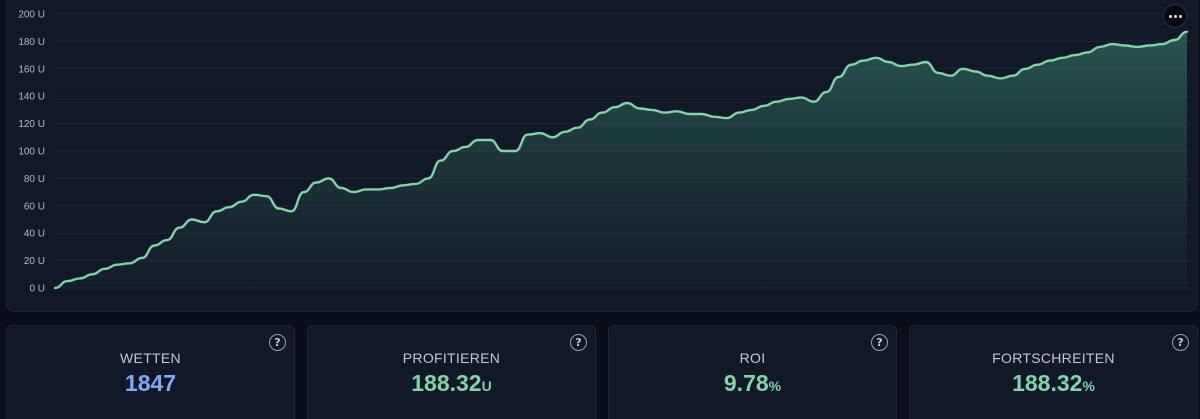  I want to click on more-options-button, so click(1175, 16).